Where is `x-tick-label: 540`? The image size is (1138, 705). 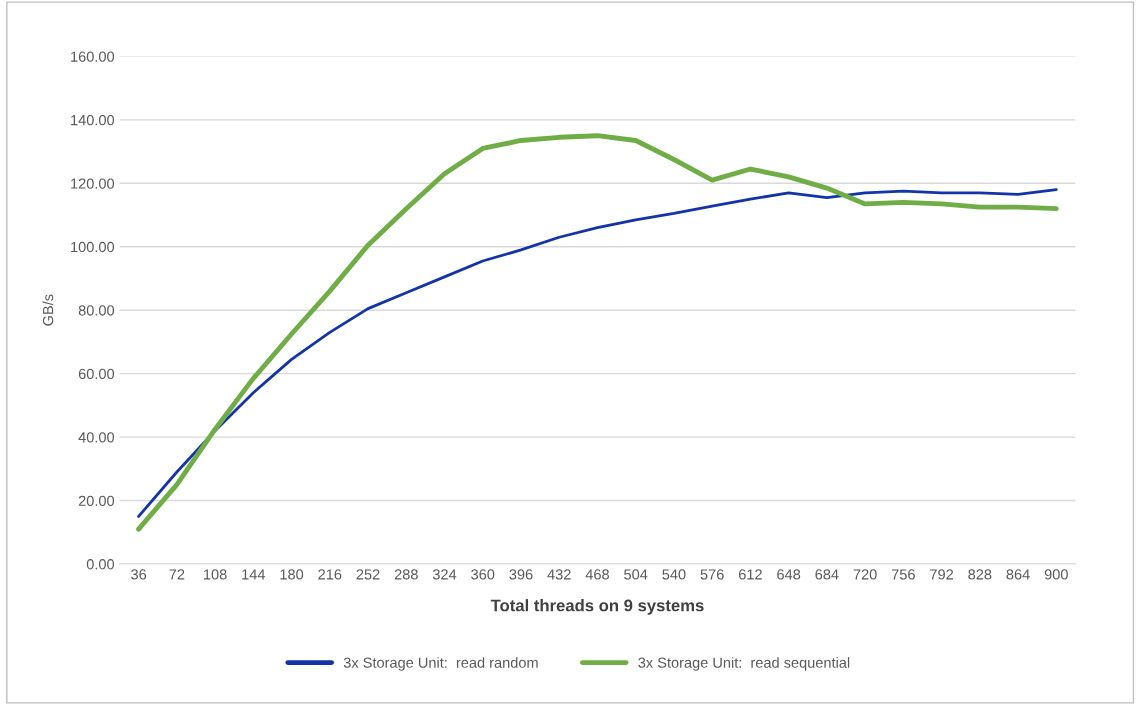 x-tick-label: 540 is located at coordinates (674, 574).